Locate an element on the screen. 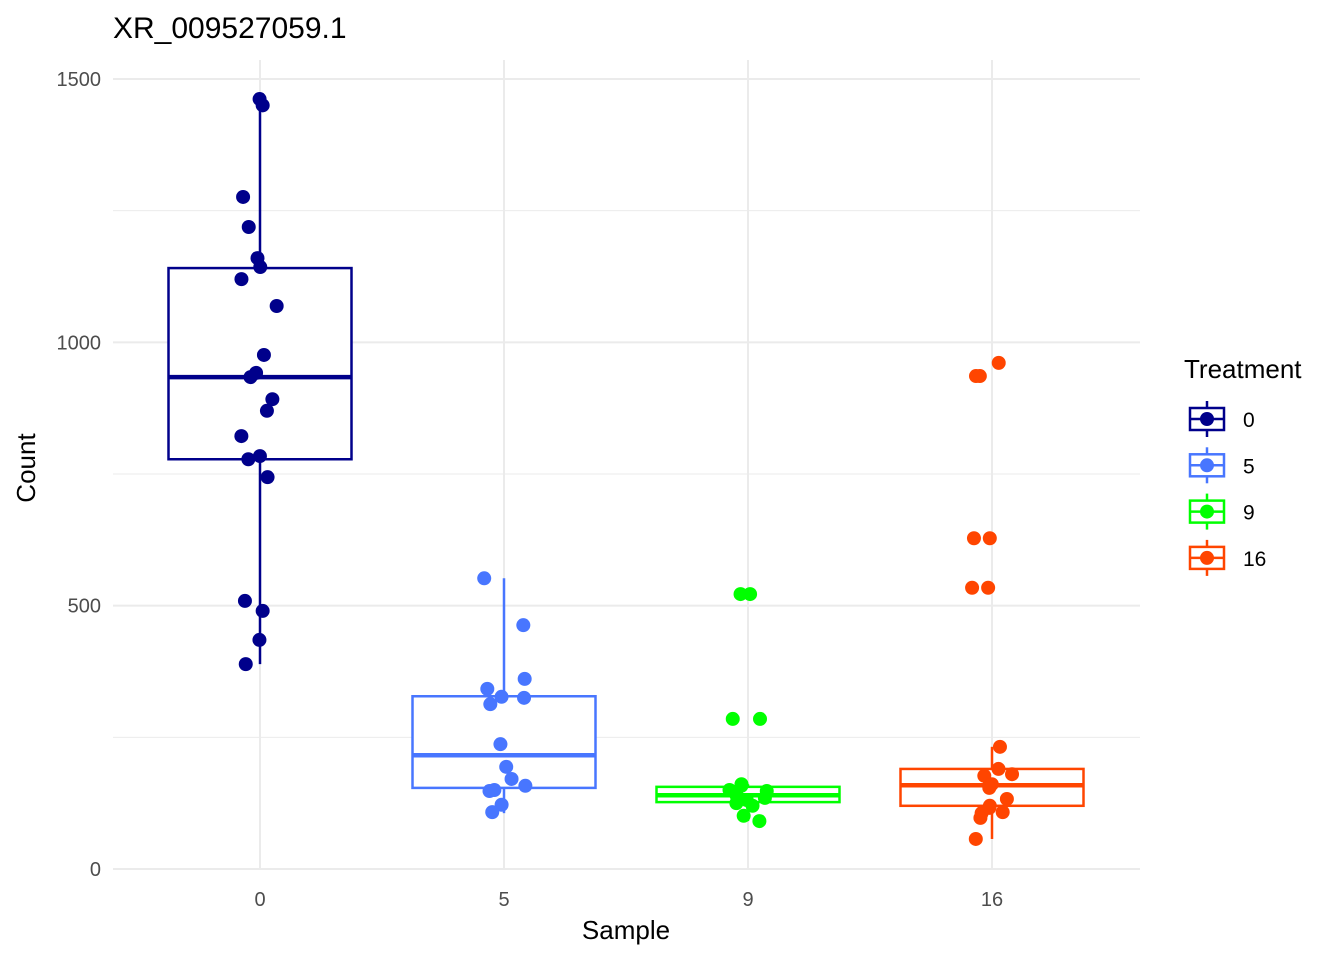 This screenshot has height=965, width=1344. legend: Treatment 0 5 9 16 is located at coordinates (1243, 465).